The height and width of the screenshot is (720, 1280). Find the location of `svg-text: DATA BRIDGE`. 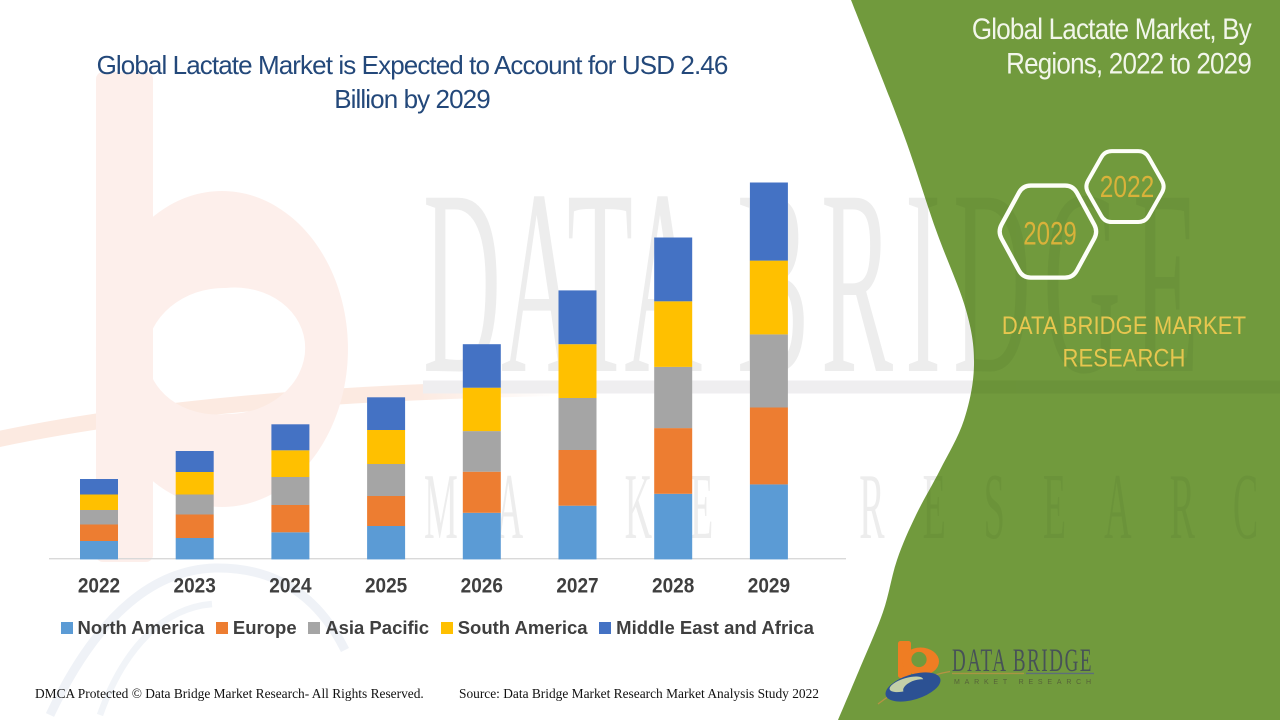

svg-text: DATA BRIDGE is located at coordinates (1022, 660).